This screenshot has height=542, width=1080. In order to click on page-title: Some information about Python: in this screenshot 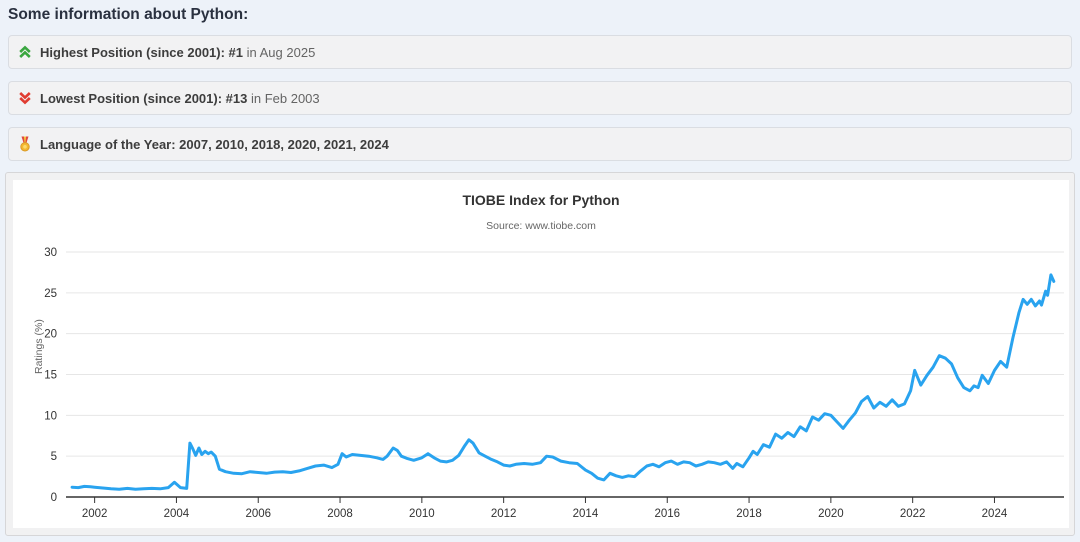, I will do `click(128, 14)`.